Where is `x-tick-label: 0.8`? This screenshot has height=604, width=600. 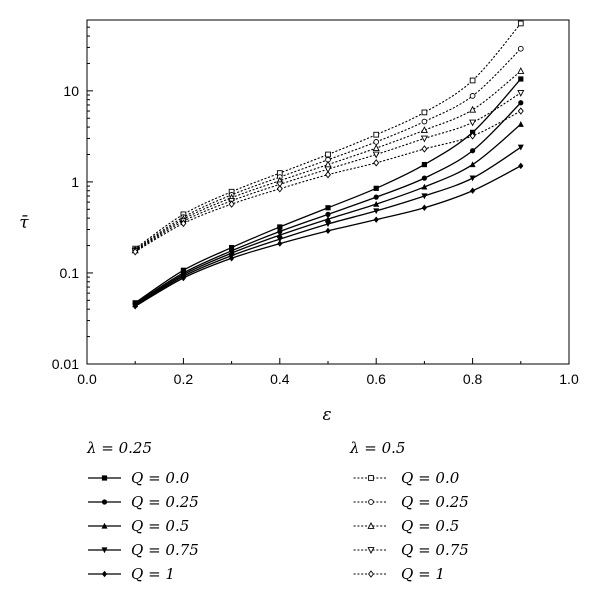 x-tick-label: 0.8 is located at coordinates (473, 379).